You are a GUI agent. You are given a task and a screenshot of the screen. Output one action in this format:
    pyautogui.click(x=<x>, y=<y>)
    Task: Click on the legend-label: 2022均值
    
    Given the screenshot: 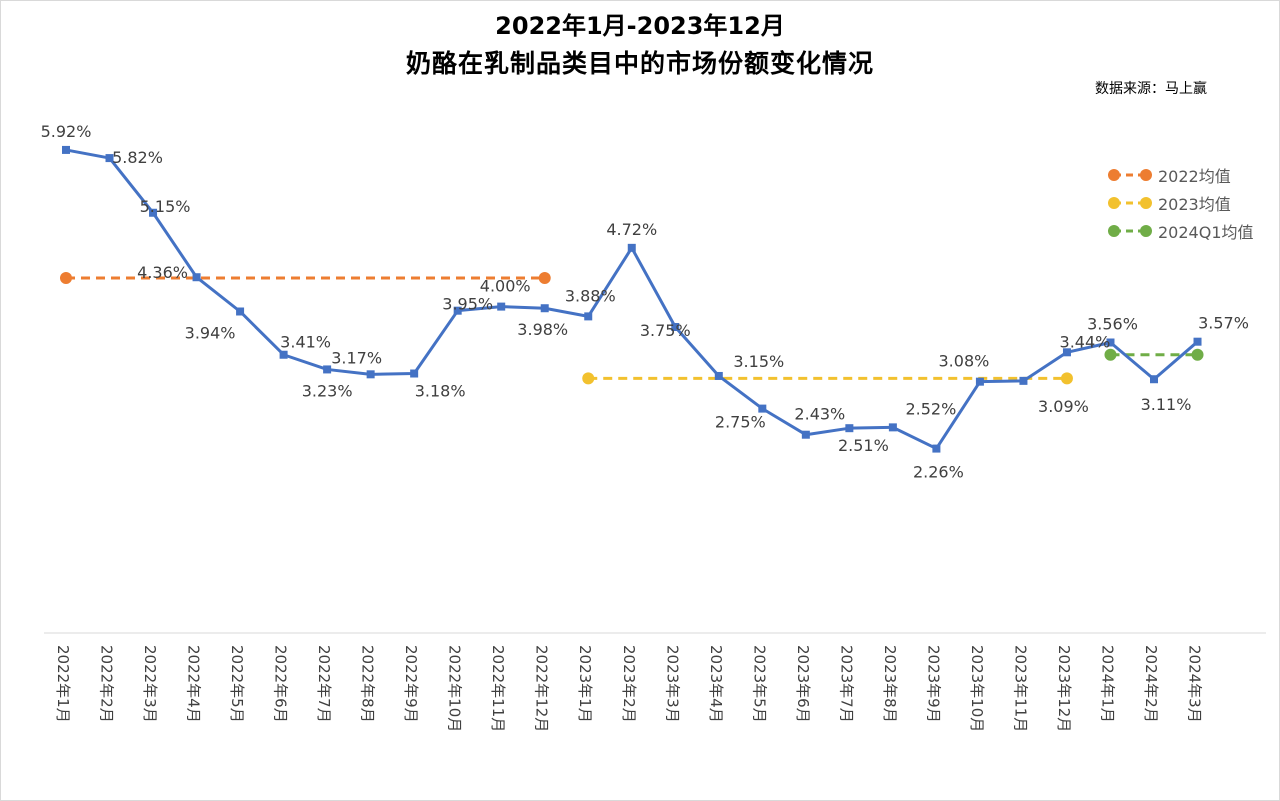 What is the action you would take?
    pyautogui.click(x=1194, y=176)
    